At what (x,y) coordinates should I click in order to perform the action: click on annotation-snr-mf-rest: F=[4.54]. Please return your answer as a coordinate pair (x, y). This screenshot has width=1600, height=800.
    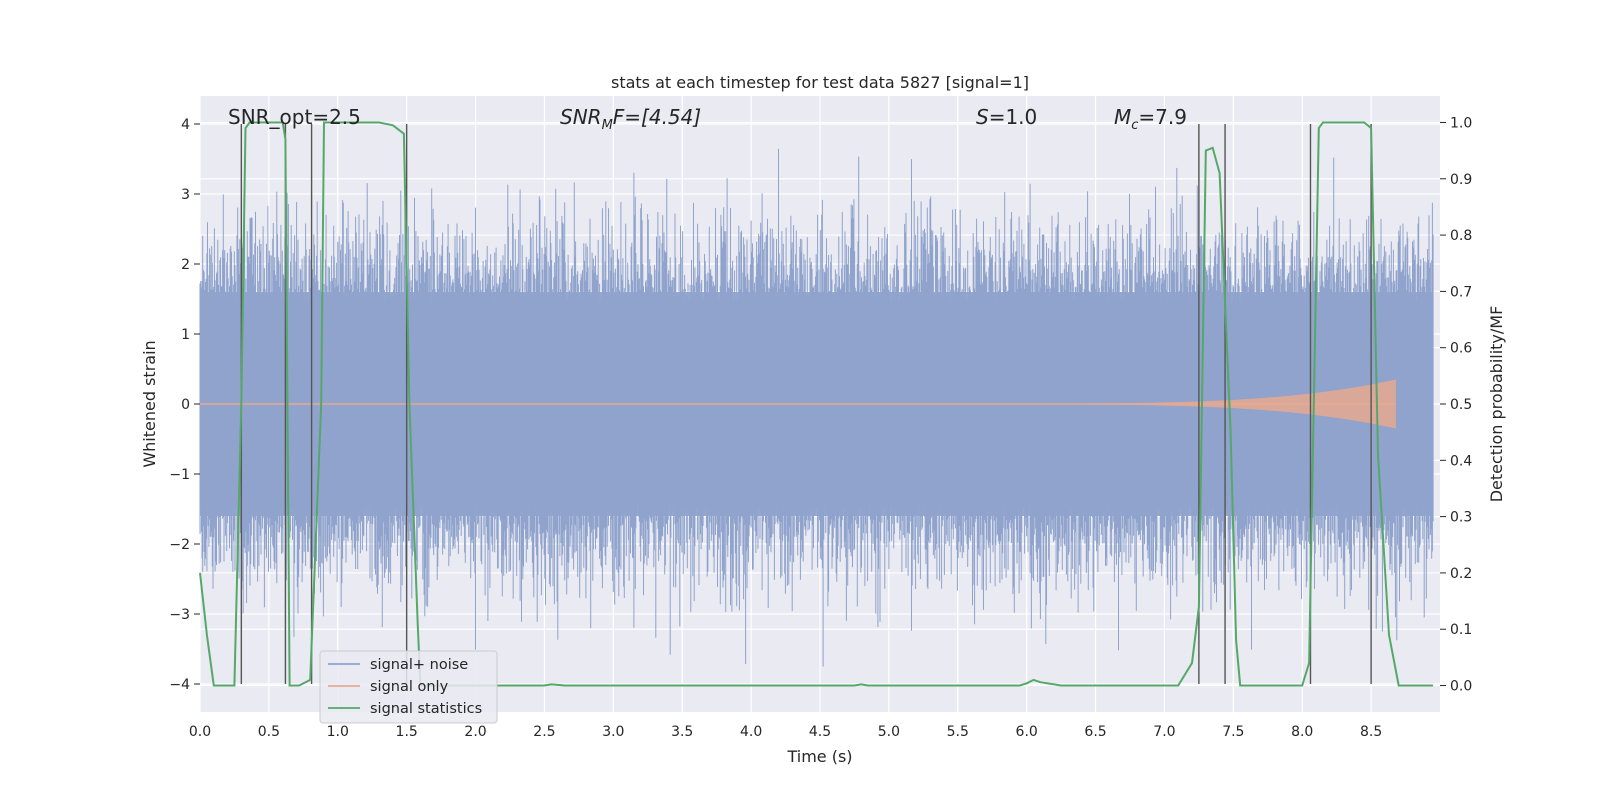
    Looking at the image, I should click on (657, 117).